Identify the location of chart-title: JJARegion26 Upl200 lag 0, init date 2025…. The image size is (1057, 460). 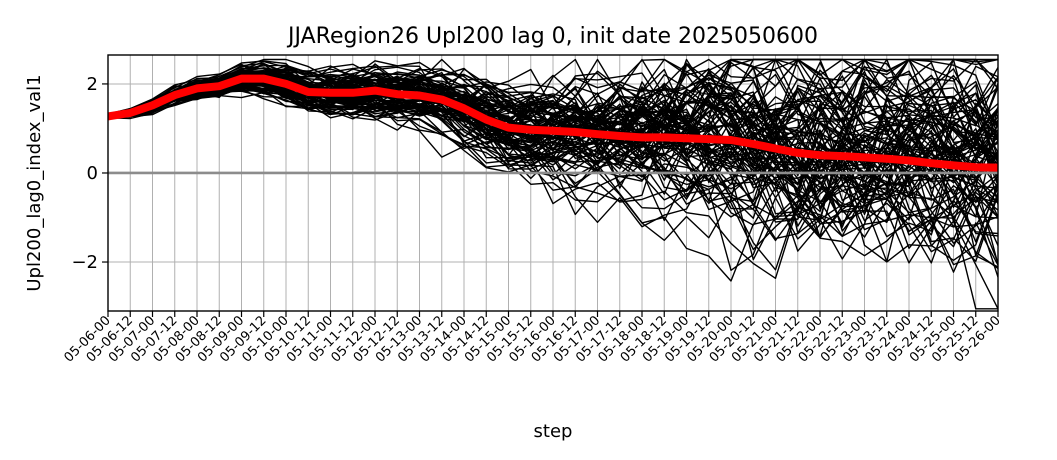
(552, 36).